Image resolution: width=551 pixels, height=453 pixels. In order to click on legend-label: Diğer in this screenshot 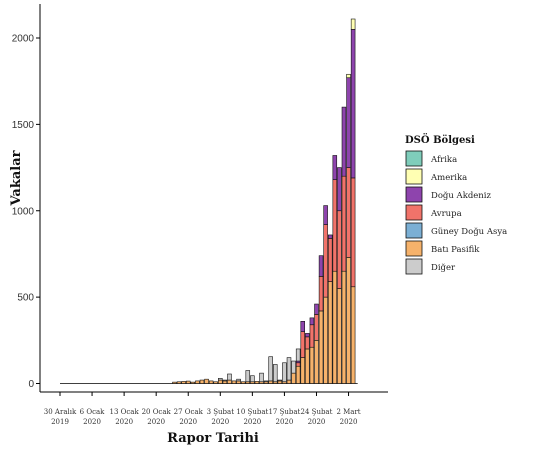, I will do `click(443, 267)`.